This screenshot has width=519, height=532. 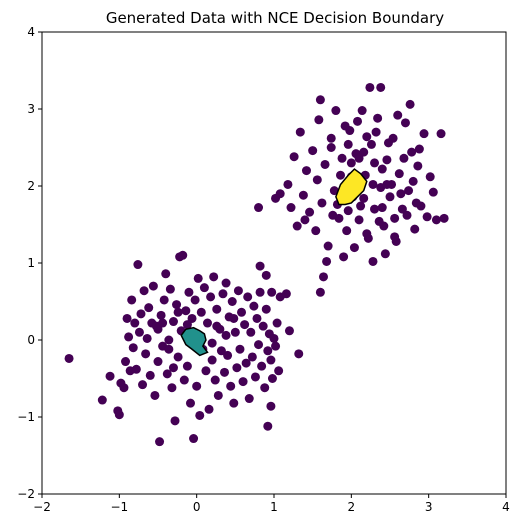 What do you see at coordinates (31, 340) in the screenshot?
I see `y-tick-label: 0` at bounding box center [31, 340].